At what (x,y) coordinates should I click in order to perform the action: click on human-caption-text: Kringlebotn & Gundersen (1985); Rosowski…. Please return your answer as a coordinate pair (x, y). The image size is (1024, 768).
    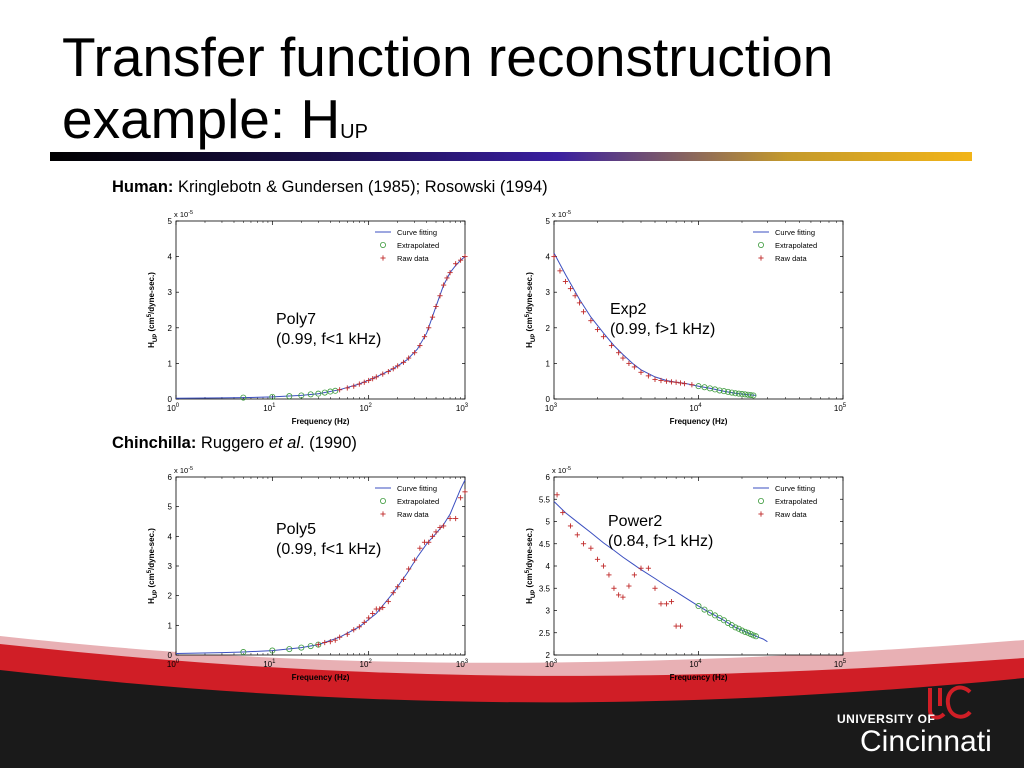
    Looking at the image, I should click on (360, 187).